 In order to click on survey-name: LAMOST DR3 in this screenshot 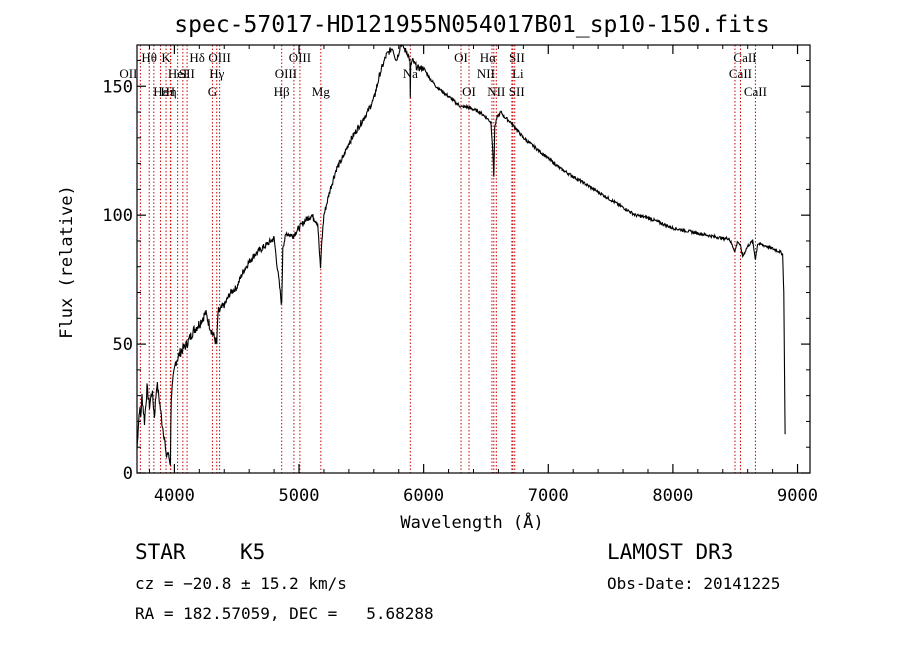, I will do `click(670, 552)`.